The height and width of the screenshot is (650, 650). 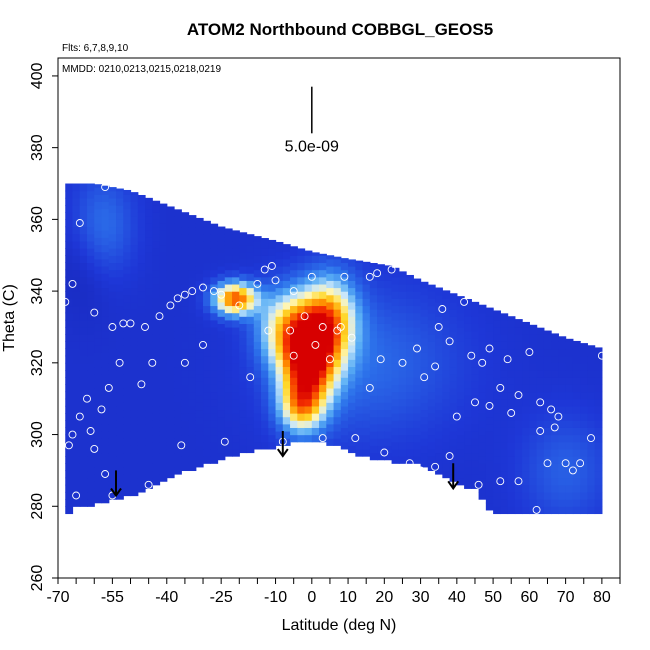 What do you see at coordinates (493, 597) in the screenshot?
I see `x-tick-label: 50` at bounding box center [493, 597].